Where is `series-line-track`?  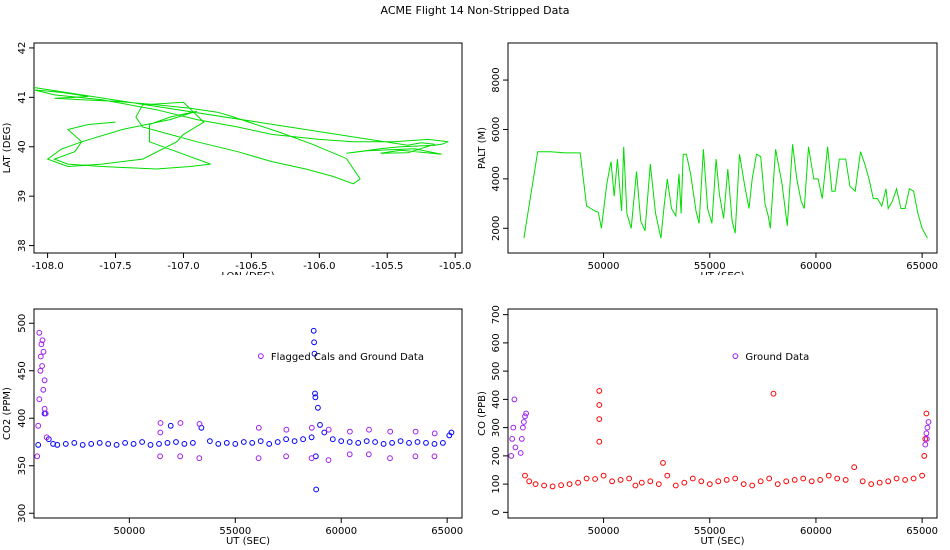 series-line-track is located at coordinates (241, 136).